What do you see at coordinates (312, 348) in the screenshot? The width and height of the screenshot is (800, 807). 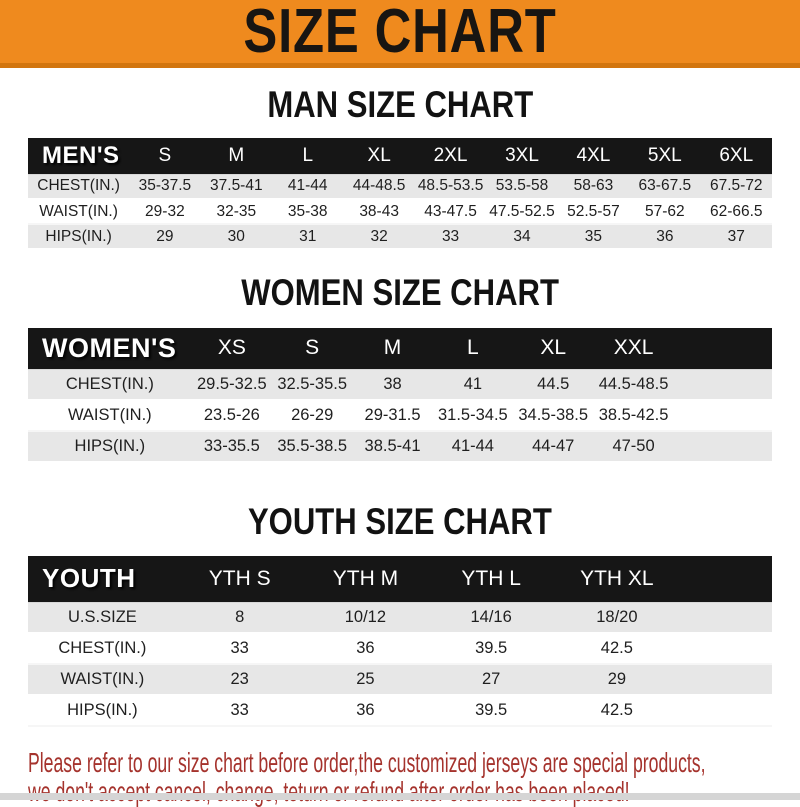 I see `size-column-header: S` at bounding box center [312, 348].